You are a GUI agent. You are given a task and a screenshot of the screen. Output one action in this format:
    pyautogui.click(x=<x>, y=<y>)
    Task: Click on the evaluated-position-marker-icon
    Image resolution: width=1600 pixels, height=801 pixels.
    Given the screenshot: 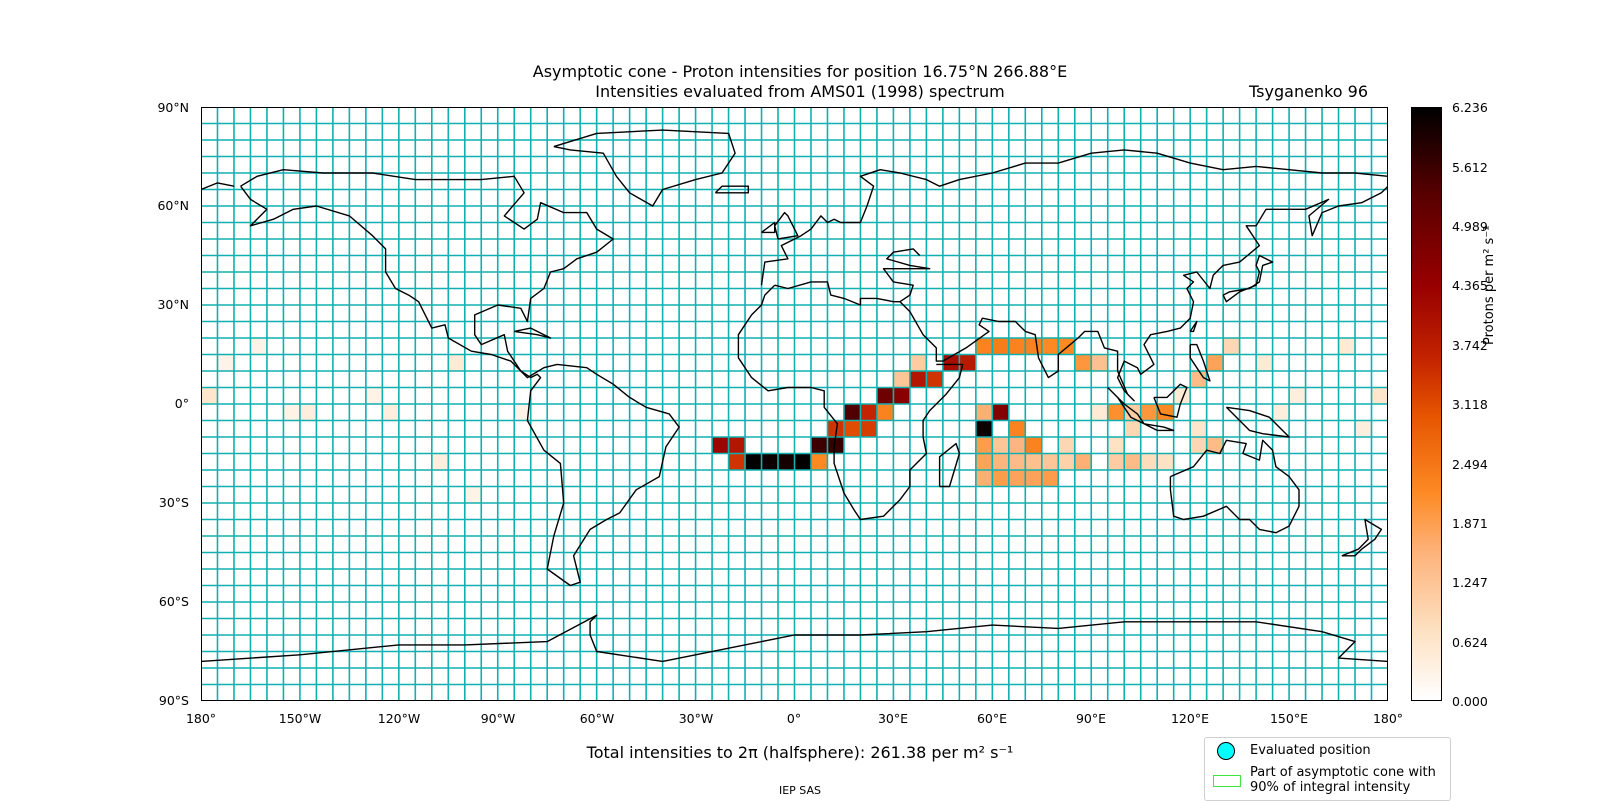 What is the action you would take?
    pyautogui.click(x=1226, y=751)
    